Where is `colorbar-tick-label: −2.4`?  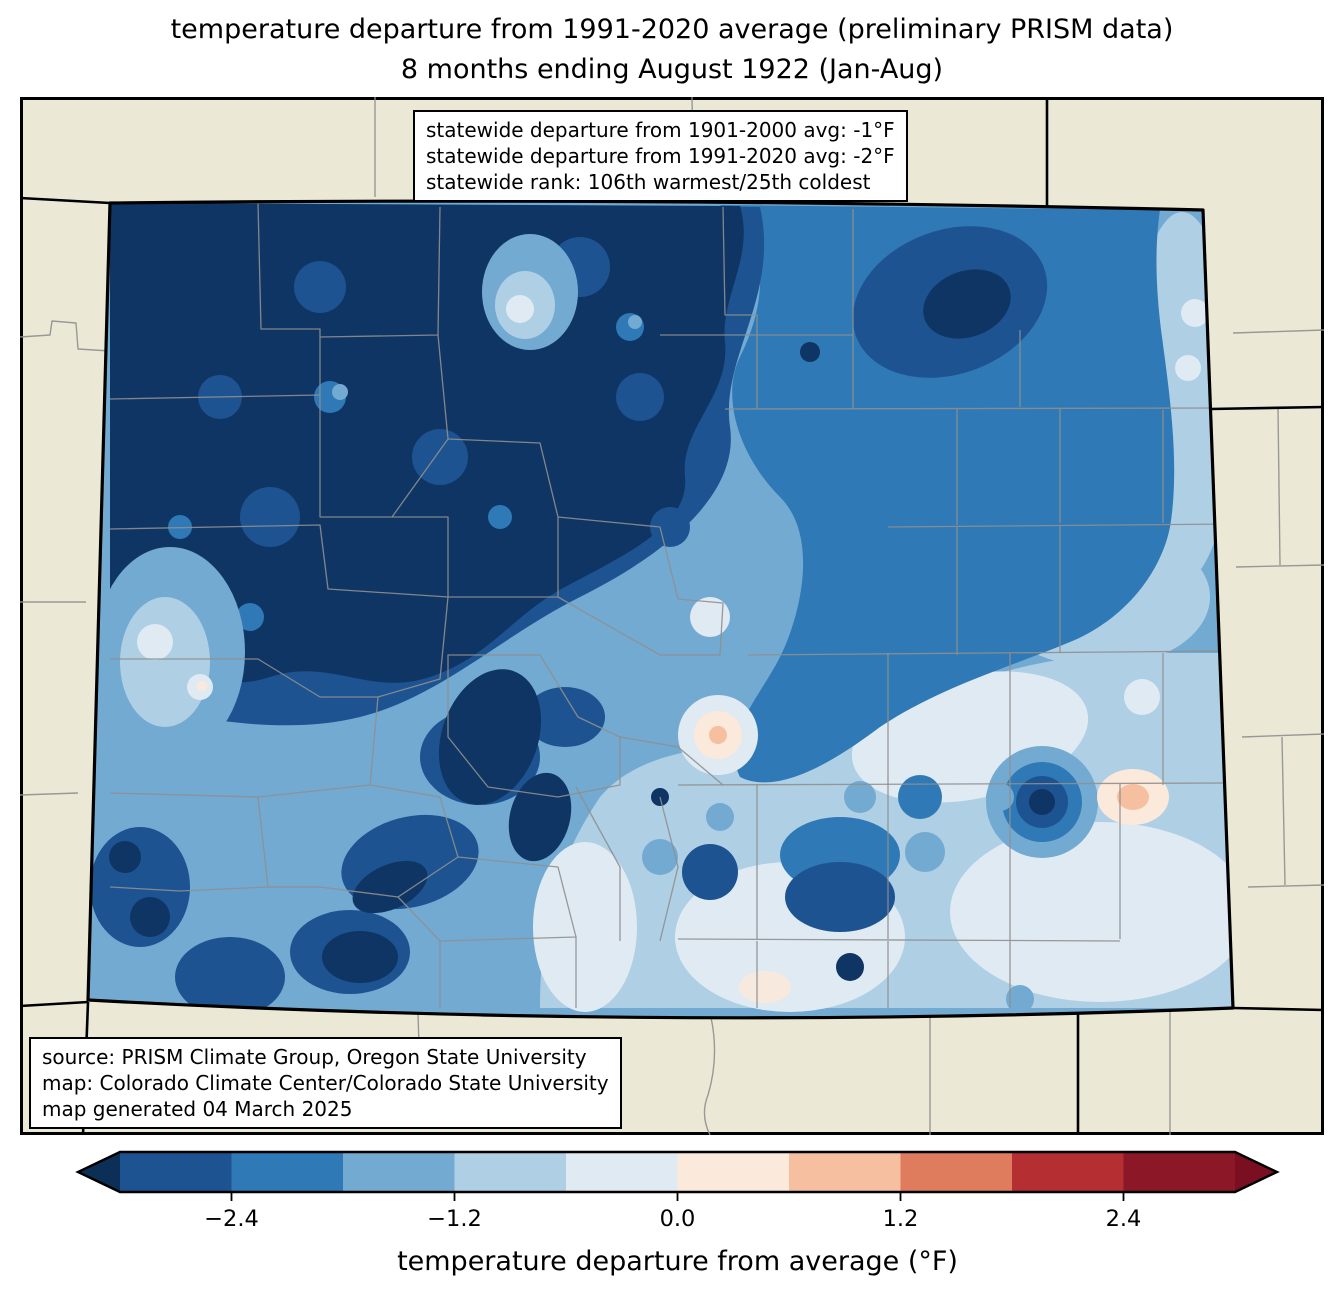 colorbar-tick-label: −2.4 is located at coordinates (231, 1219).